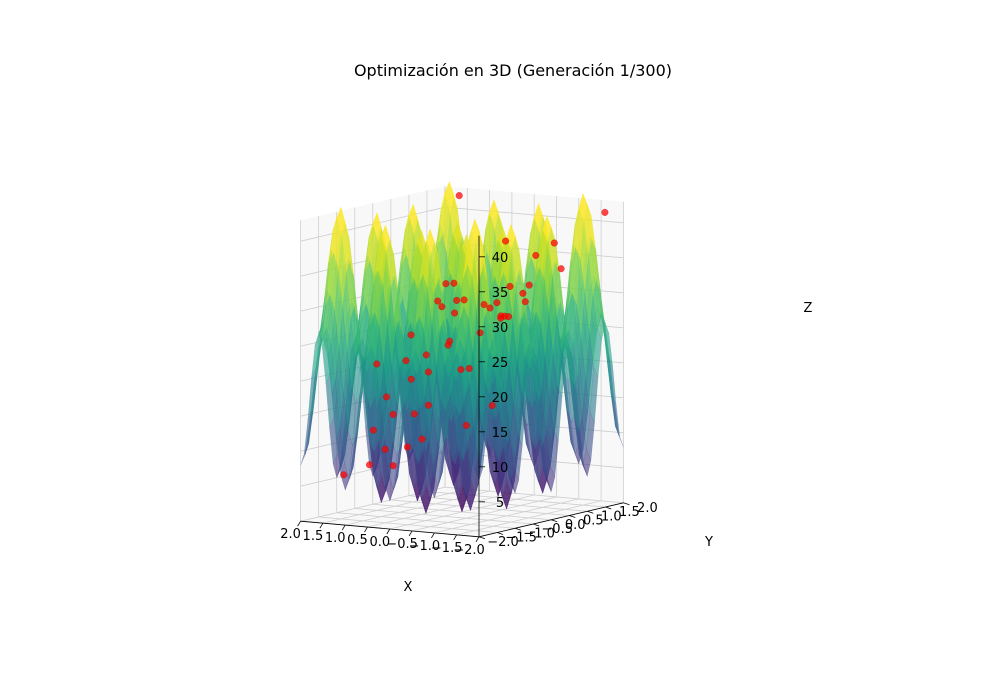 This screenshot has width=1000, height=700. Describe the element at coordinates (500, 328) in the screenshot. I see `z-tick-label: 30` at that location.